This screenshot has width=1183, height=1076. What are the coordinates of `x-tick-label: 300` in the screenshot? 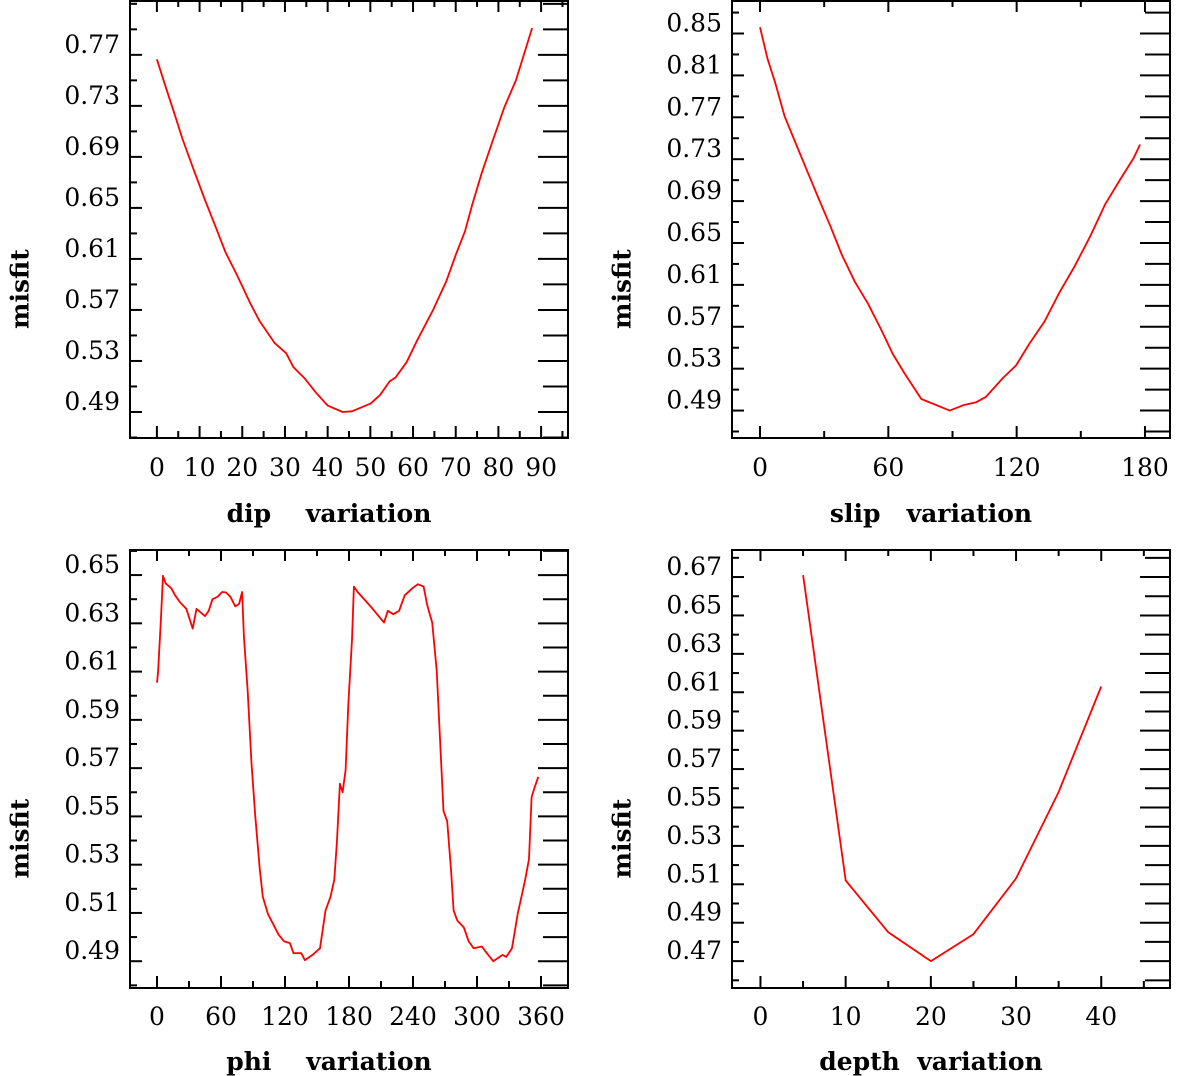 It's located at (477, 1016).